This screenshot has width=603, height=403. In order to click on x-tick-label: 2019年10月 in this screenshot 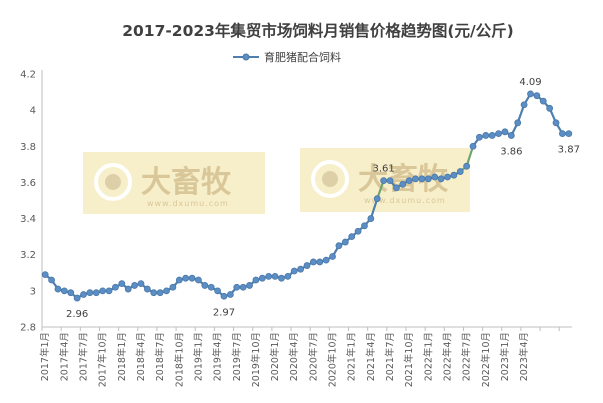, I will do `click(256, 359)`.